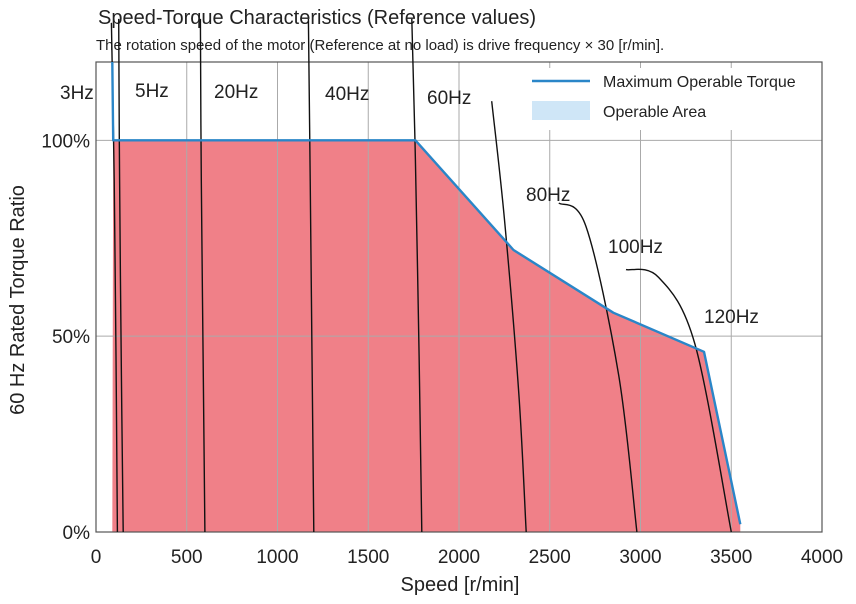 This screenshot has height=604, width=856. What do you see at coordinates (277, 557) in the screenshot?
I see `x-tick-label: 1000` at bounding box center [277, 557].